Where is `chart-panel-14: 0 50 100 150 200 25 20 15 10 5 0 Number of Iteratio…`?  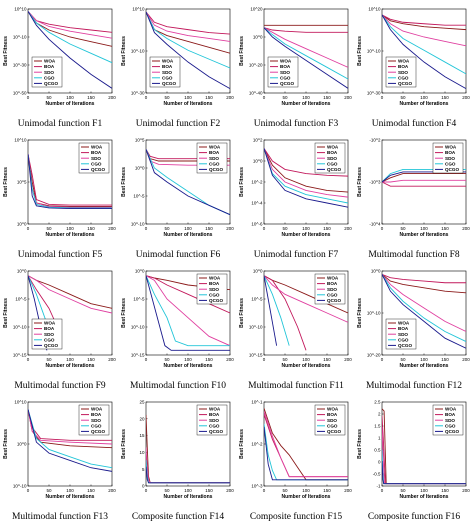 chart-panel-14: 0 50 100 150 200 25 20 15 10 5 0 Number of Iteratio… is located at coordinates (178, 459).